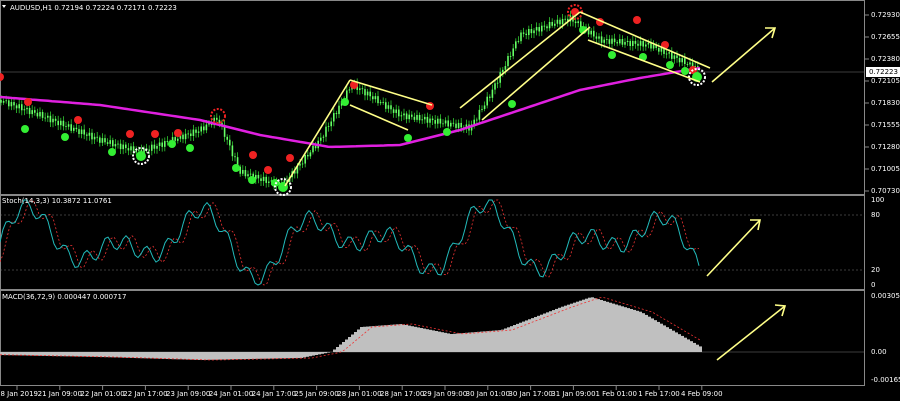  I want to click on time-label: 25 Jan 09:00, so click(316, 394).